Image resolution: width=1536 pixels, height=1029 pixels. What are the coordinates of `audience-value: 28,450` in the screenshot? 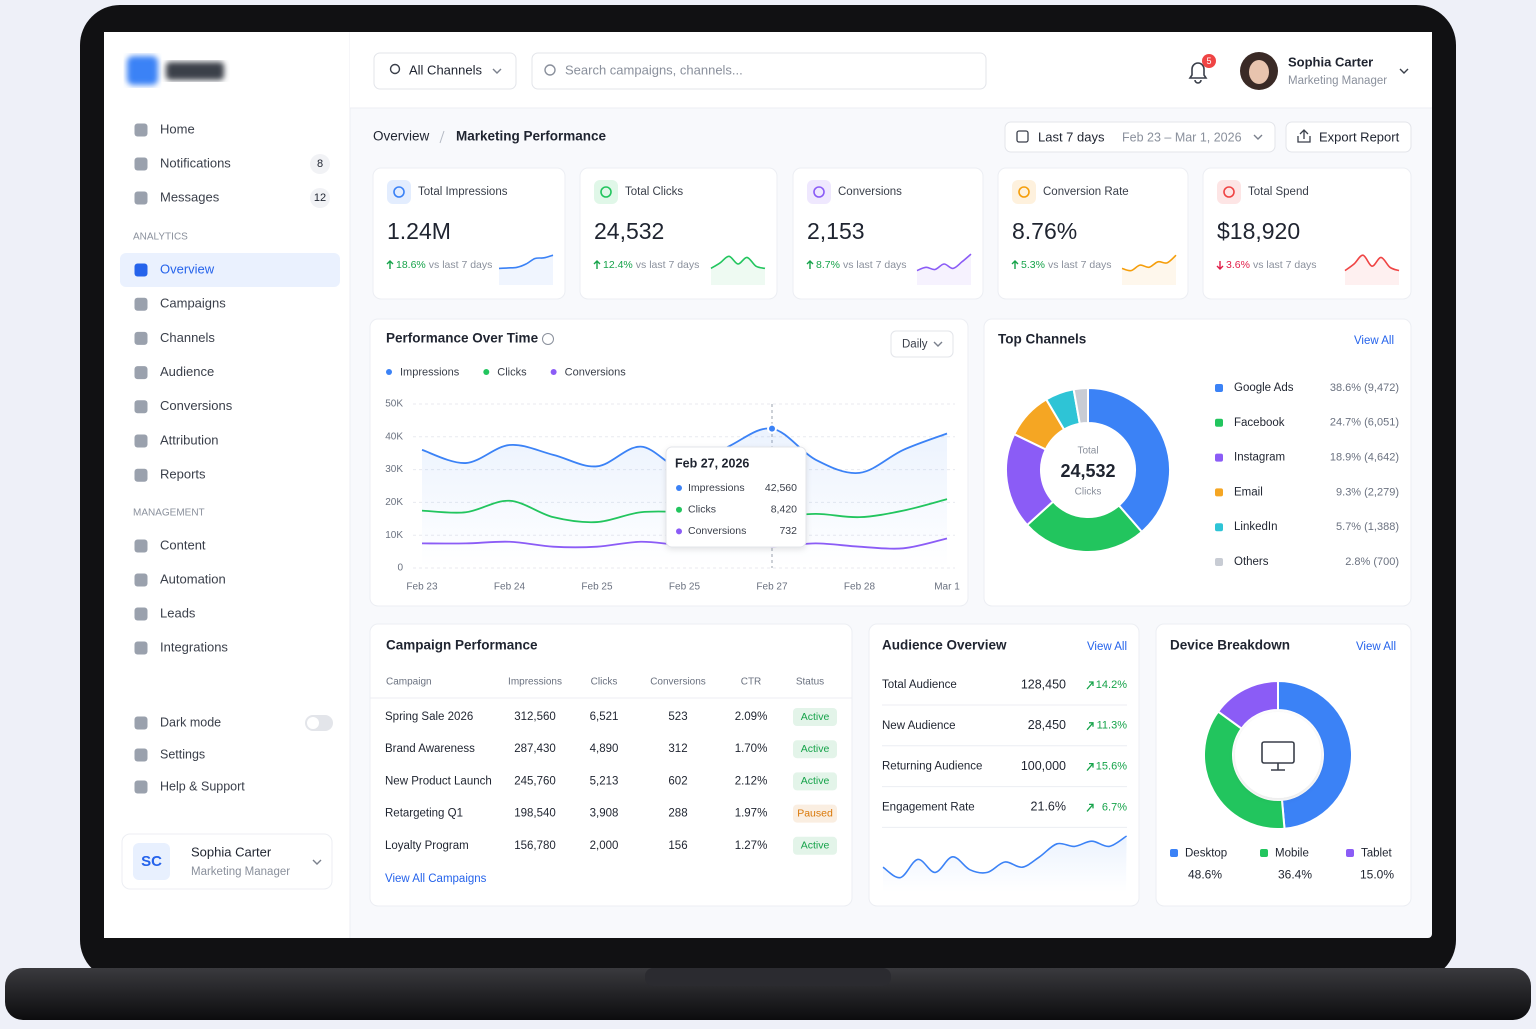 It's located at (1047, 725).